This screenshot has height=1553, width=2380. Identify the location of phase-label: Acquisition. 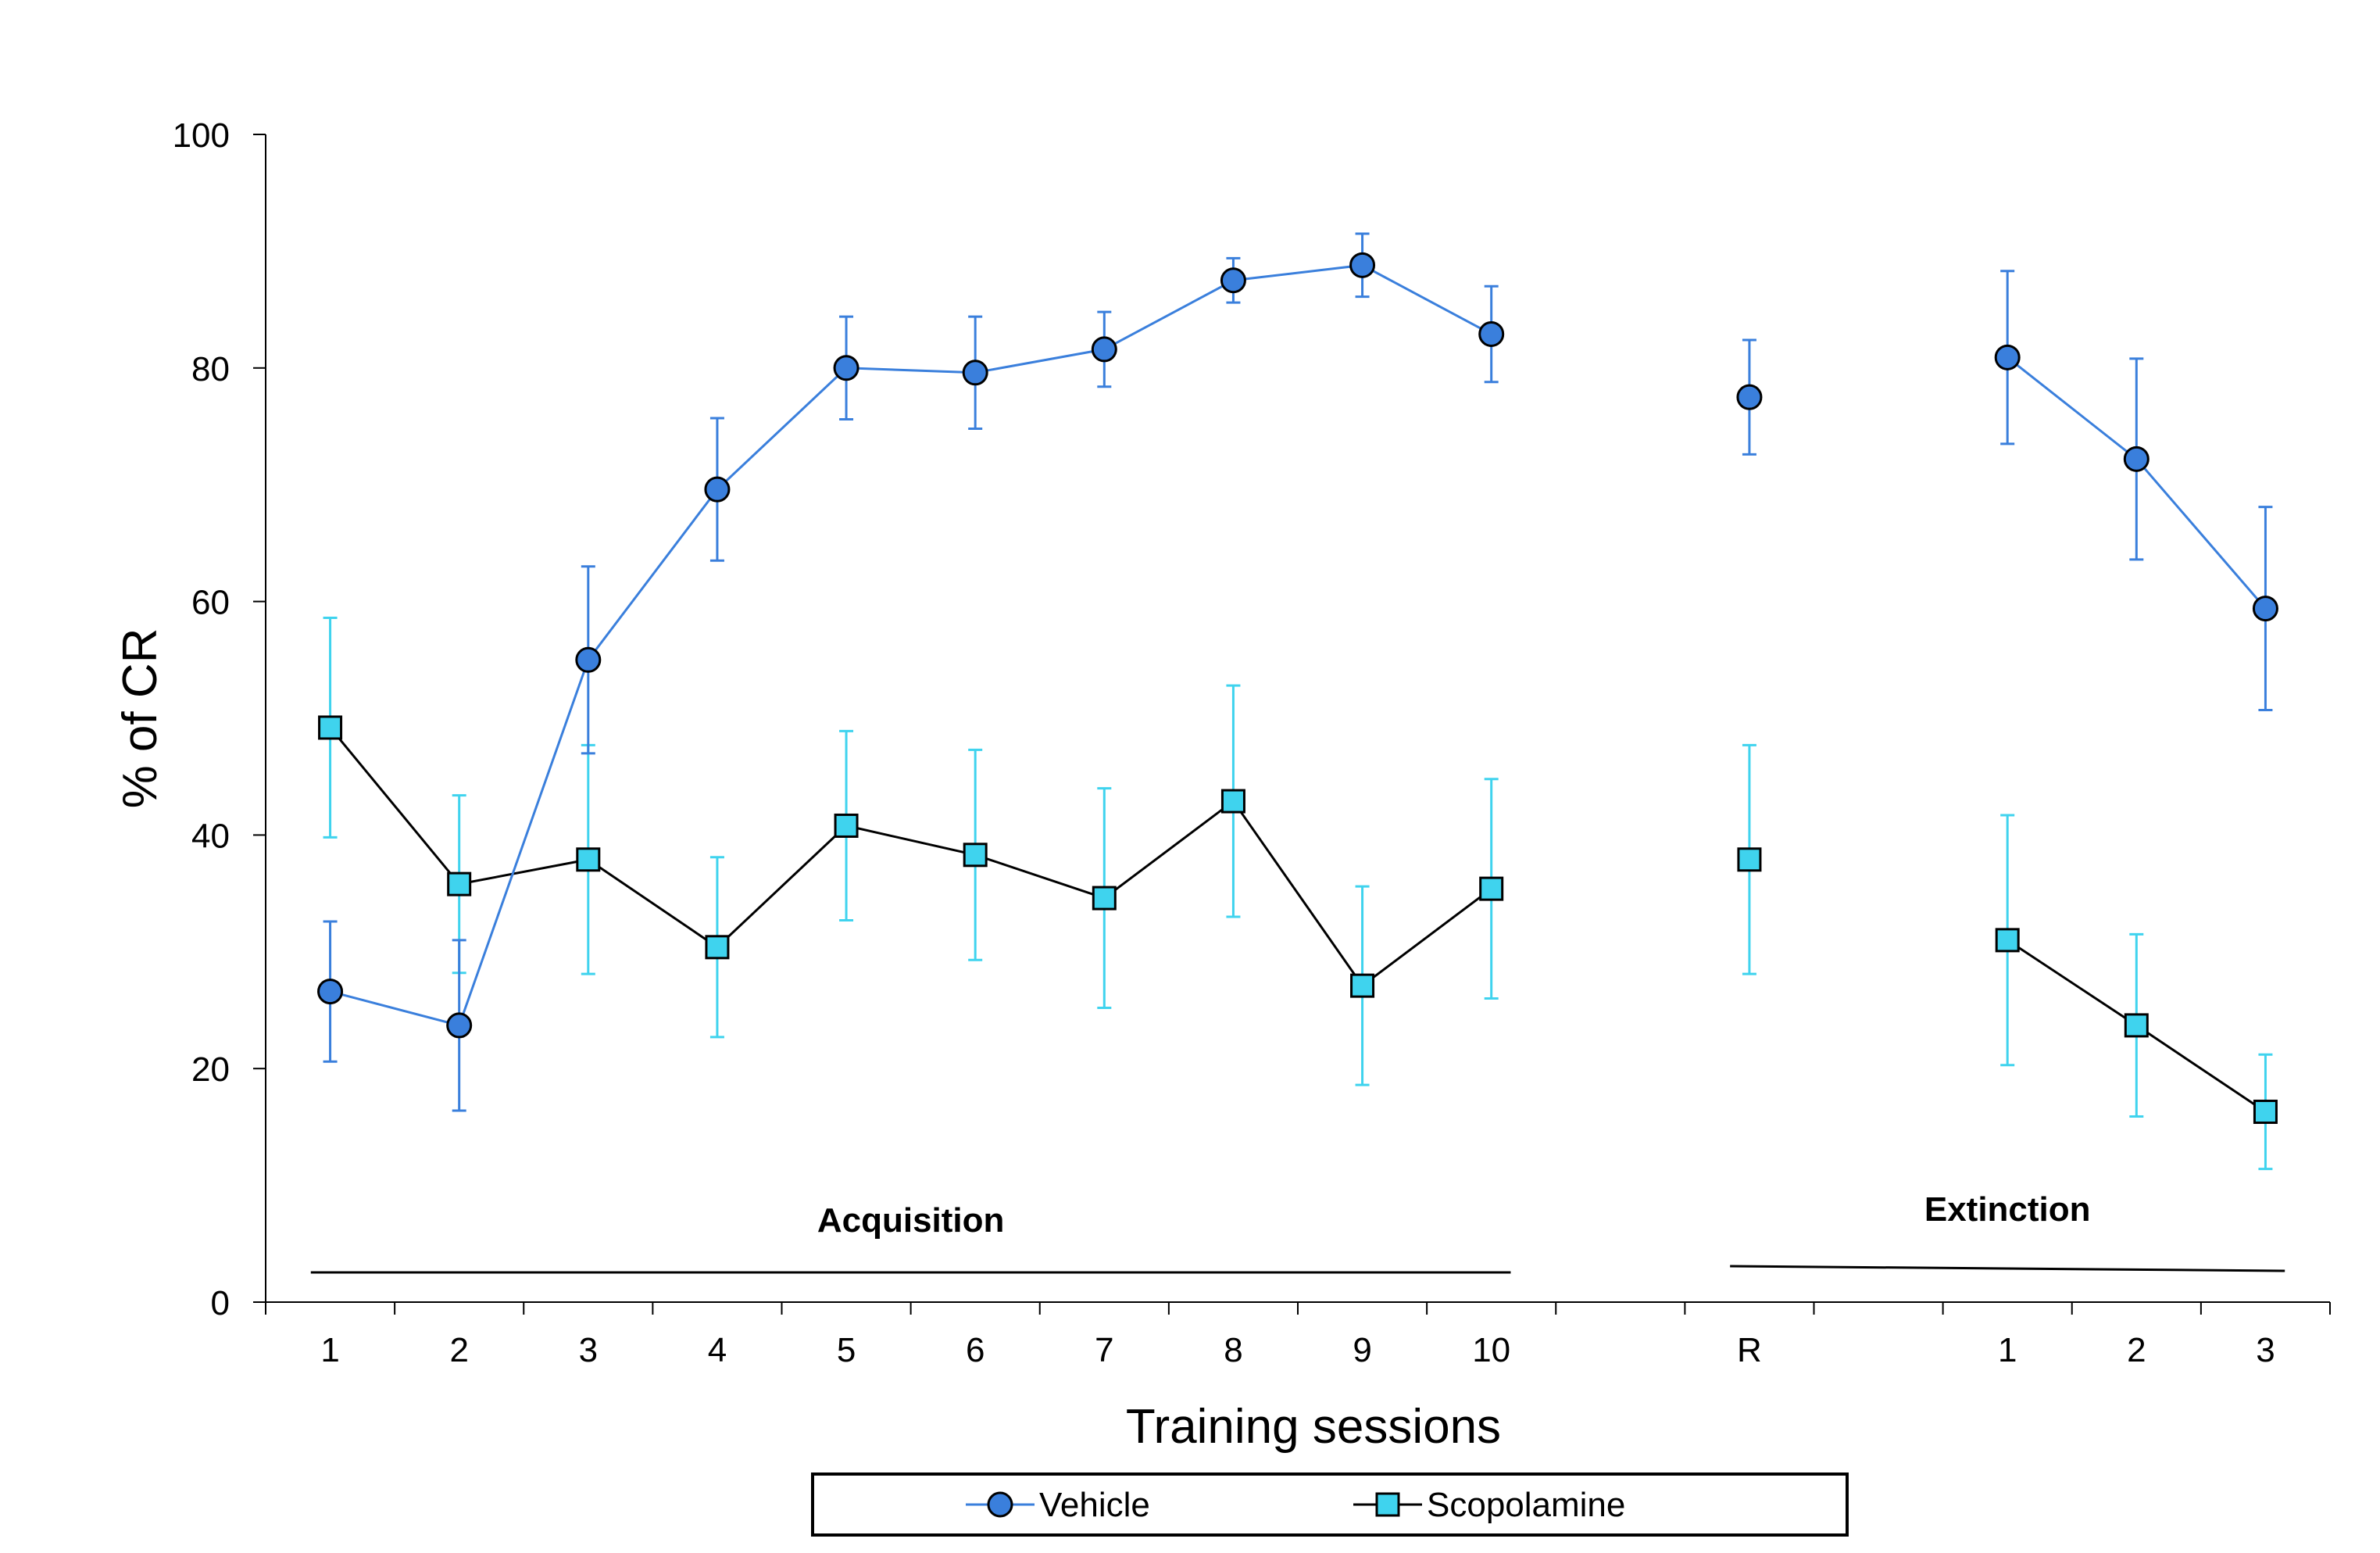
(911, 1220).